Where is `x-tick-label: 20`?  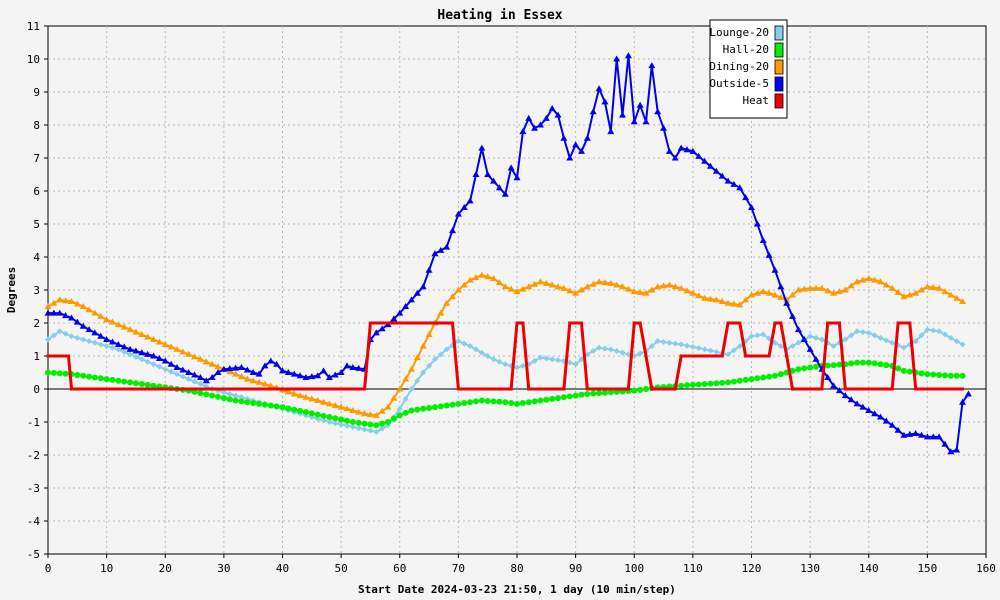 x-tick-label: 20 is located at coordinates (165, 568).